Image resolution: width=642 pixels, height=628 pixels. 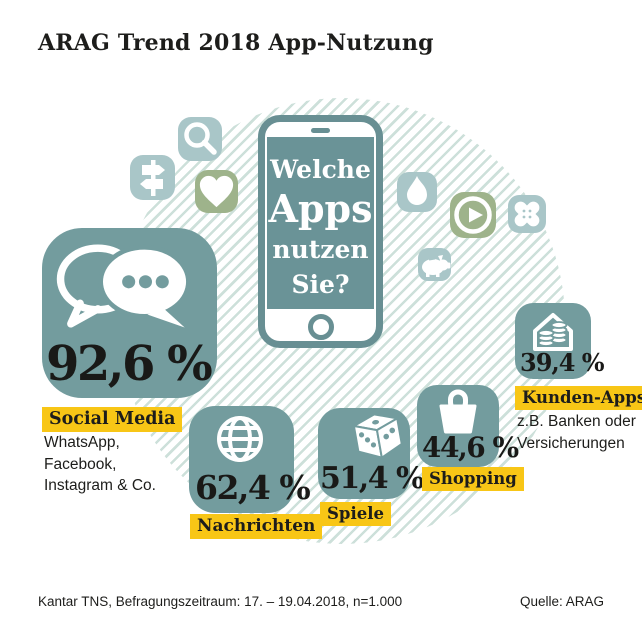 What do you see at coordinates (578, 398) in the screenshot?
I see `label-kunden-apps: Kunden-Apps` at bounding box center [578, 398].